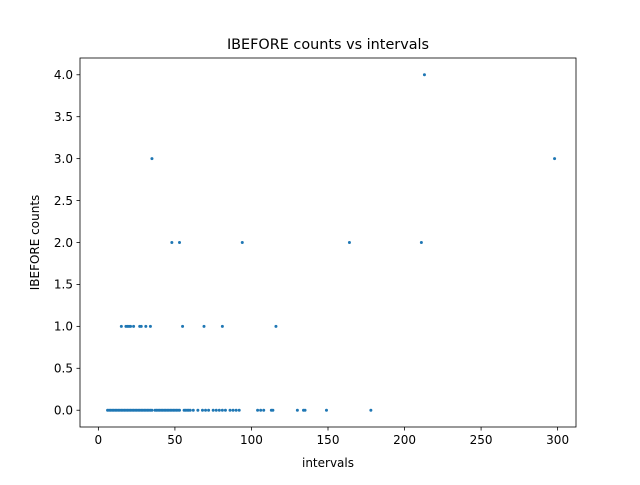 Image resolution: width=640 pixels, height=485 pixels. I want to click on y-tick-label: 0.0, so click(63, 411).